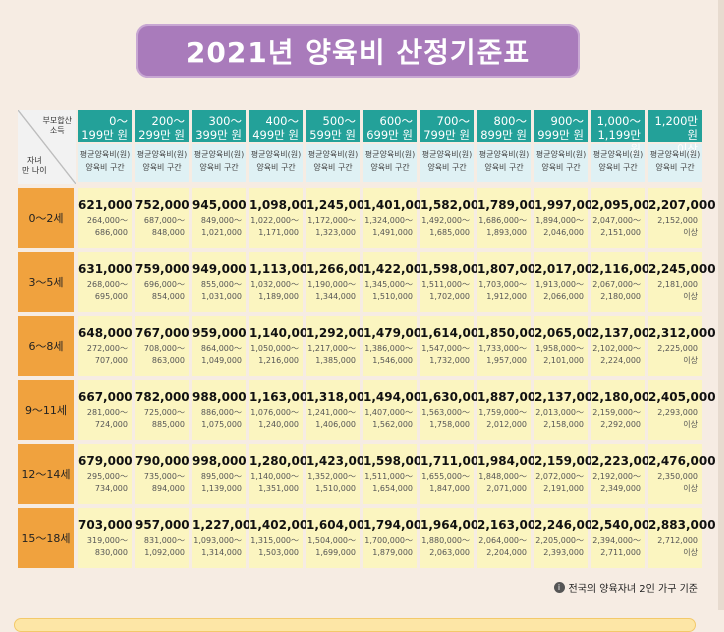 This screenshot has width=724, height=632. Describe the element at coordinates (559, 284) in the screenshot. I see `range-lower-bound: 1,913,000～` at that location.